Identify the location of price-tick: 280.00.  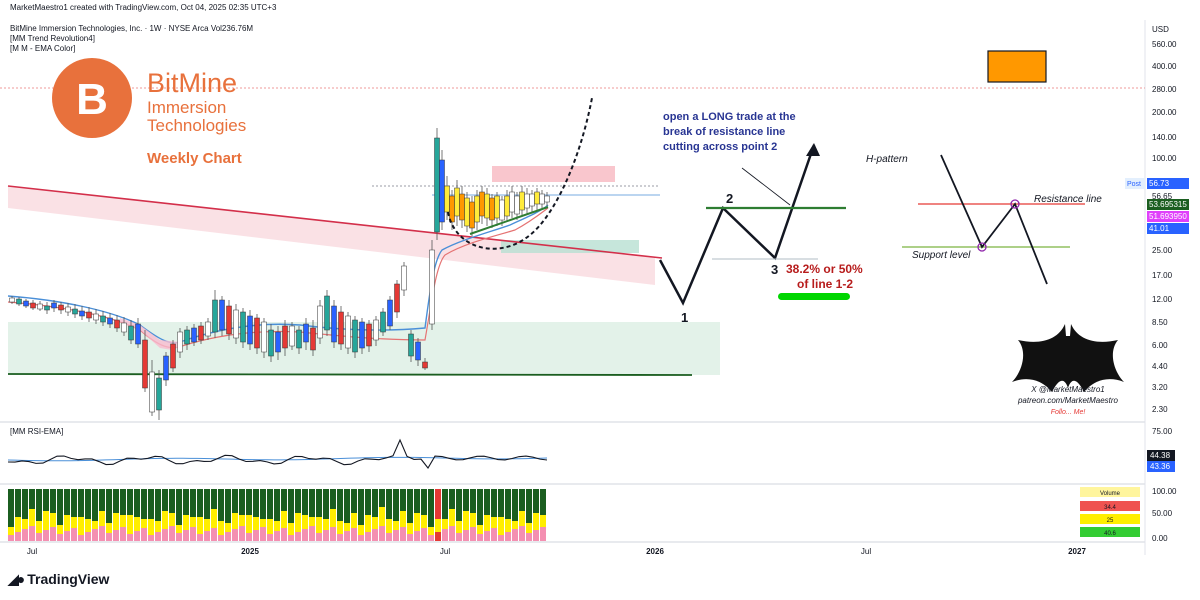
(1164, 89).